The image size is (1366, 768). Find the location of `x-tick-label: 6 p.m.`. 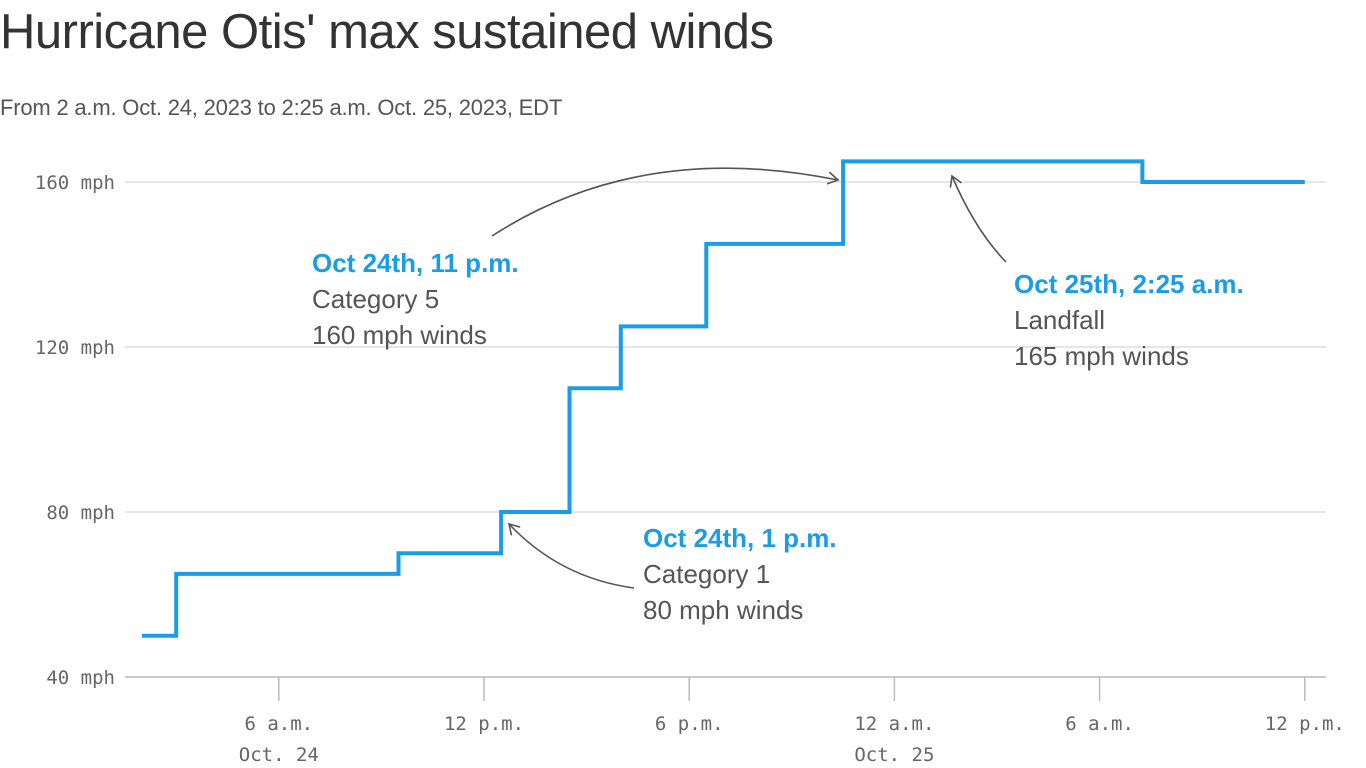

x-tick-label: 6 p.m. is located at coordinates (689, 724).